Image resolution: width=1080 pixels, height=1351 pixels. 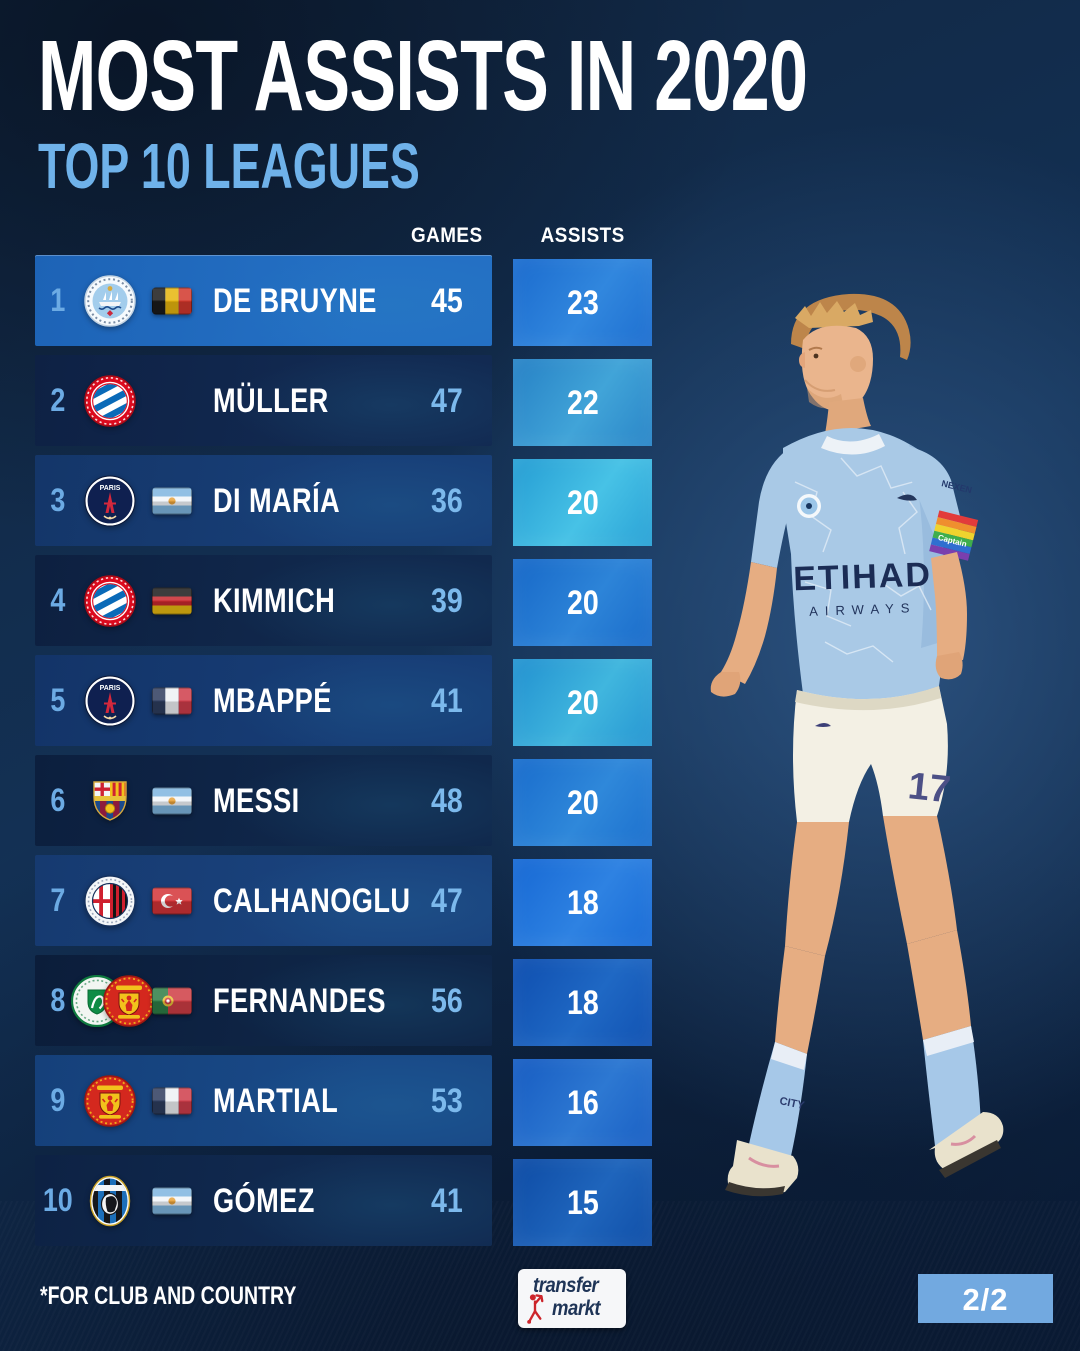 What do you see at coordinates (447, 301) in the screenshot?
I see `games-count: 45` at bounding box center [447, 301].